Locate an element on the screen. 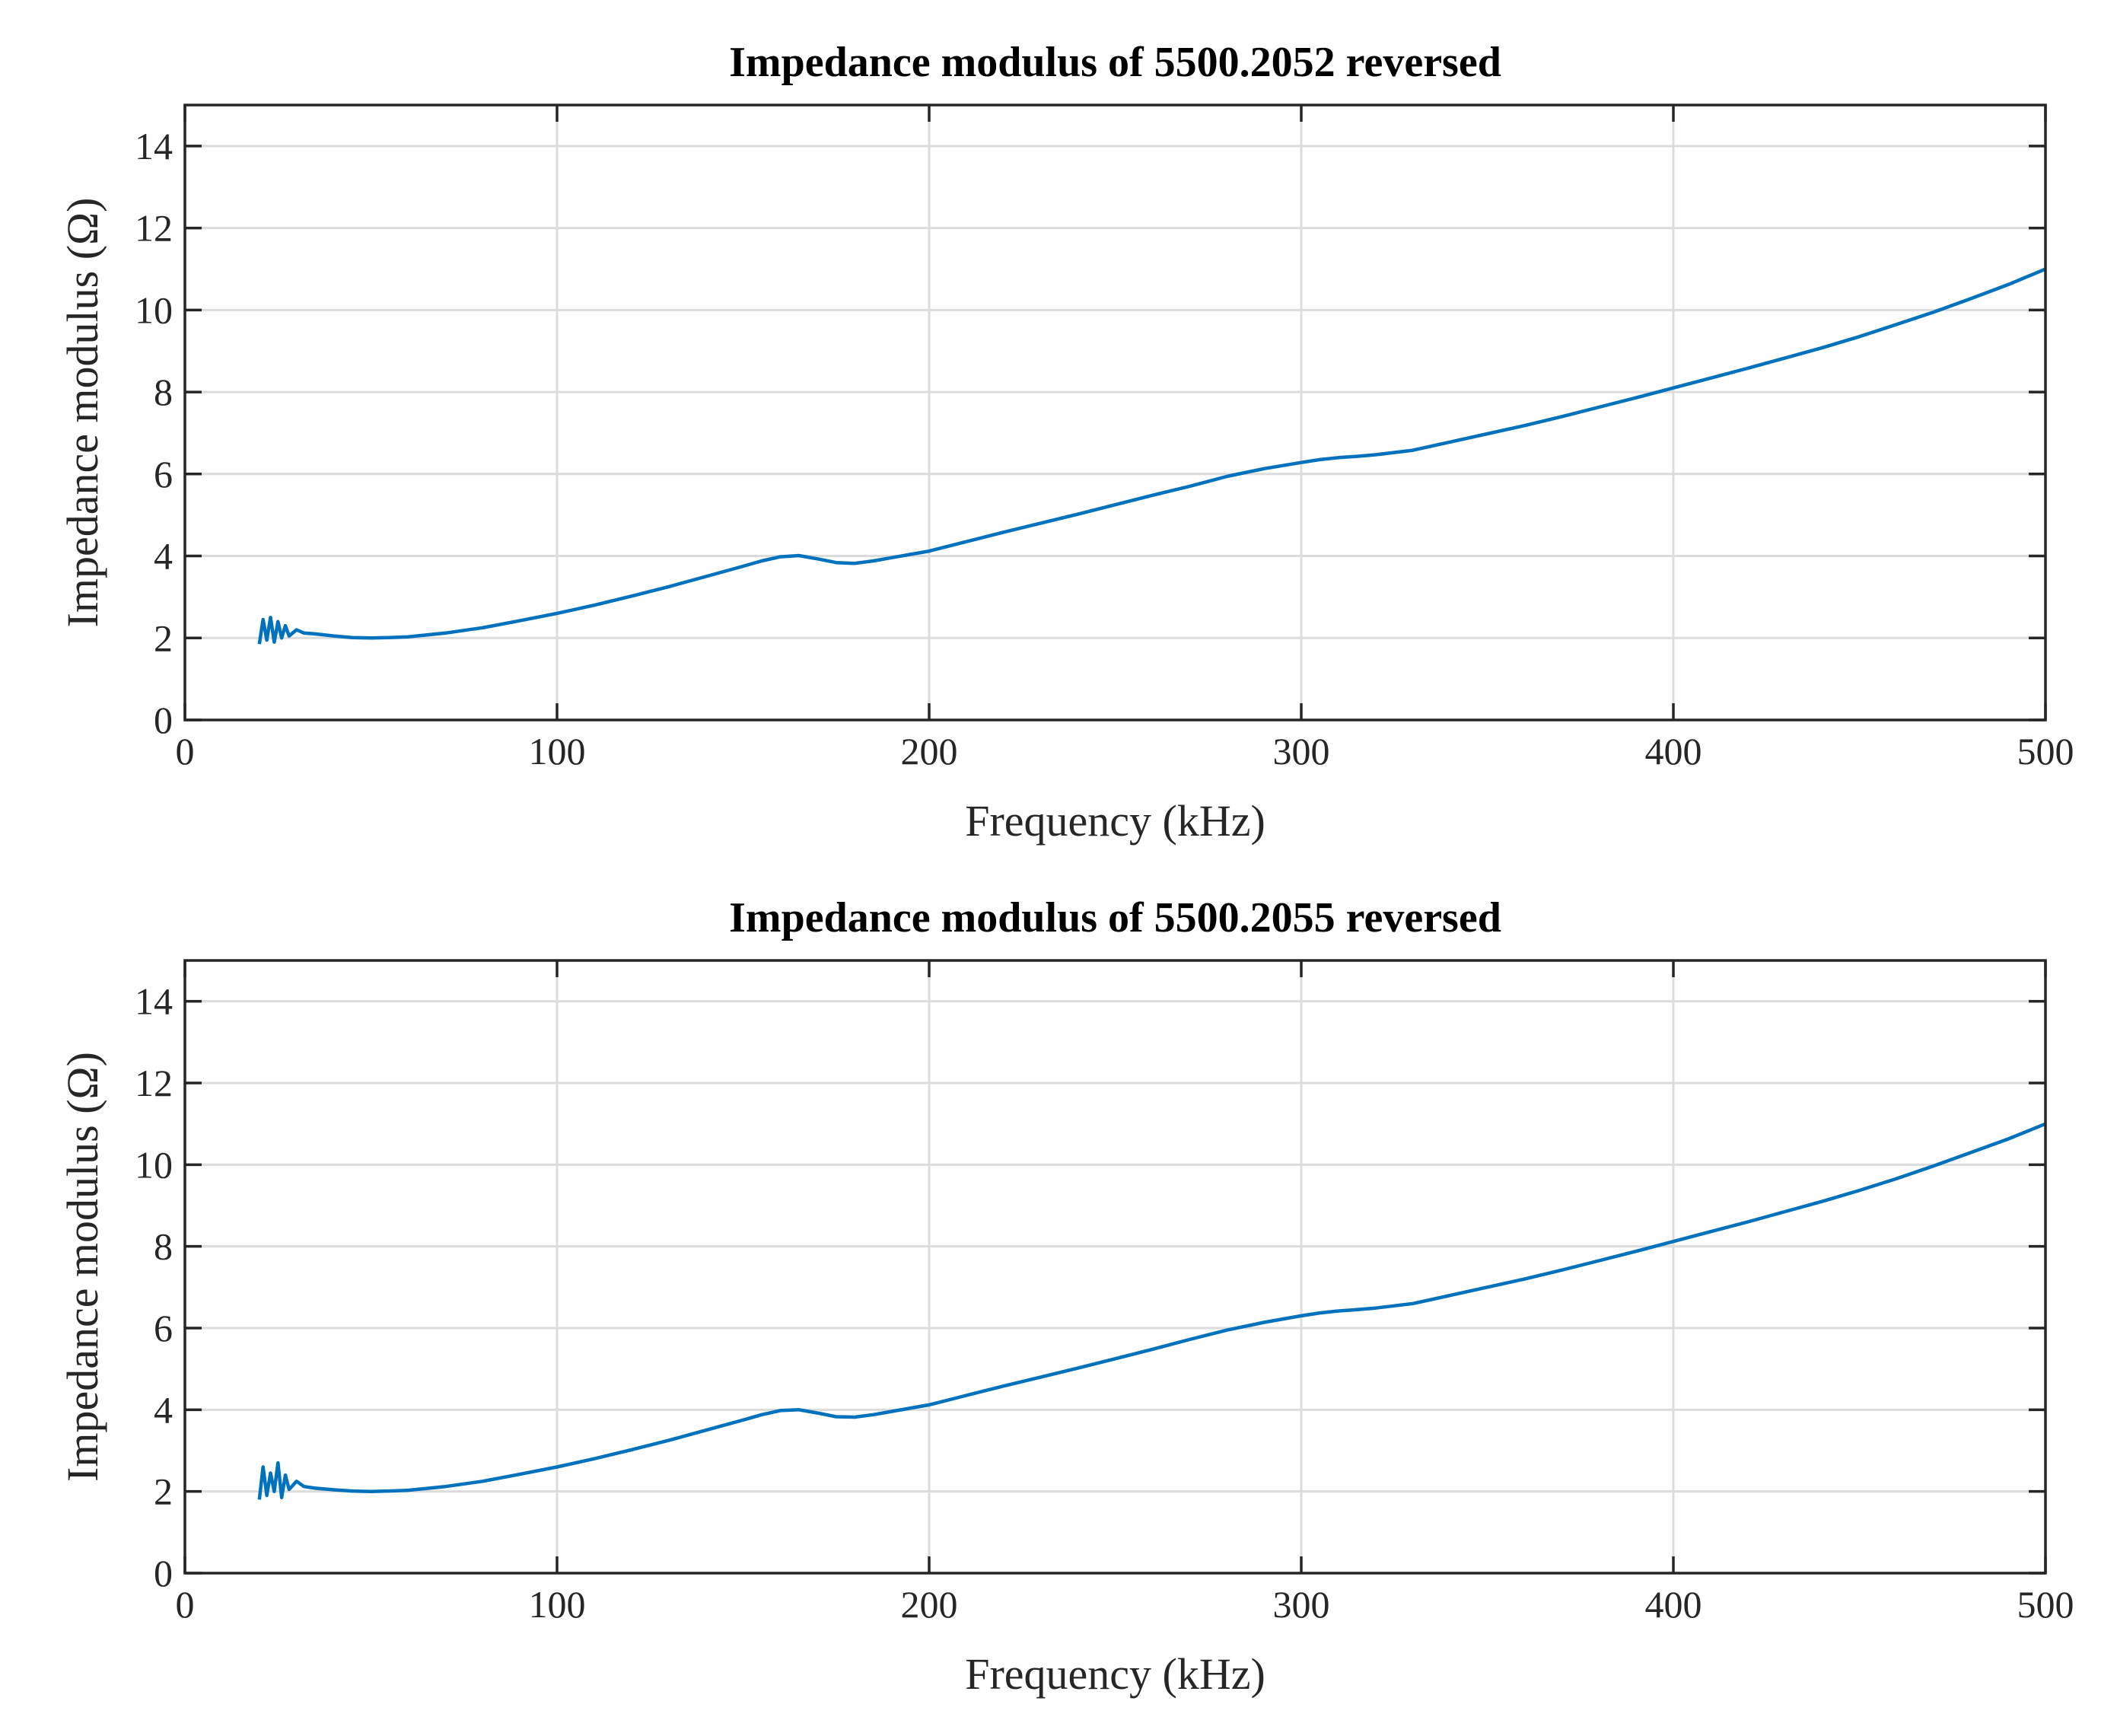  chart-title: Impedance modulus of 5500.2052 reversed is located at coordinates (1115, 62).